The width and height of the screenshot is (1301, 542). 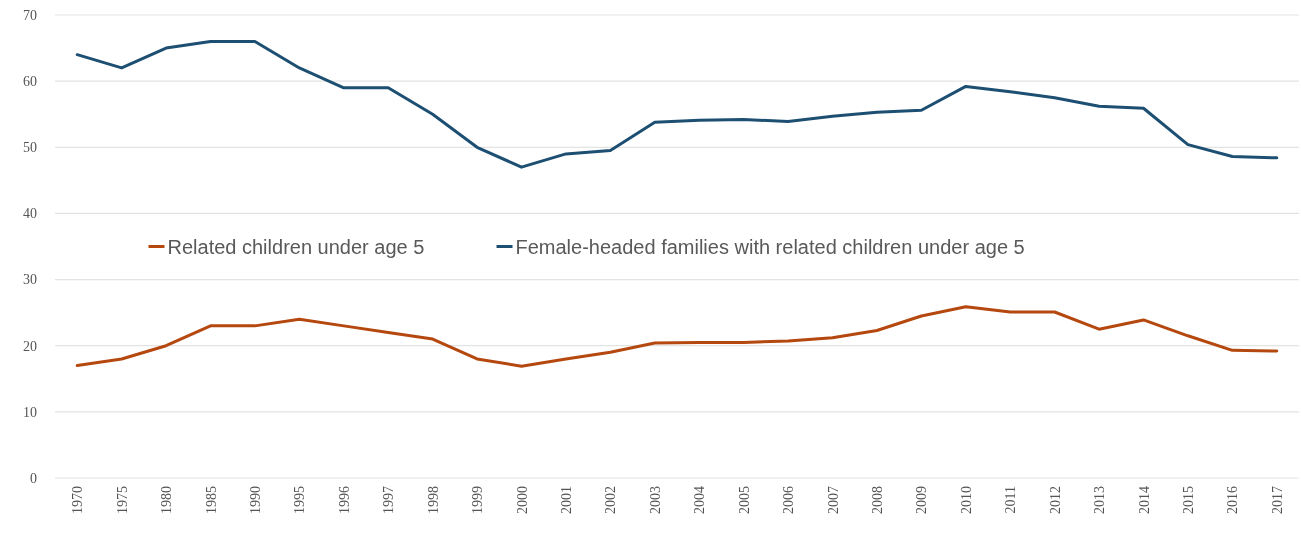 I want to click on x-tick-label: 1996, so click(x=344, y=500).